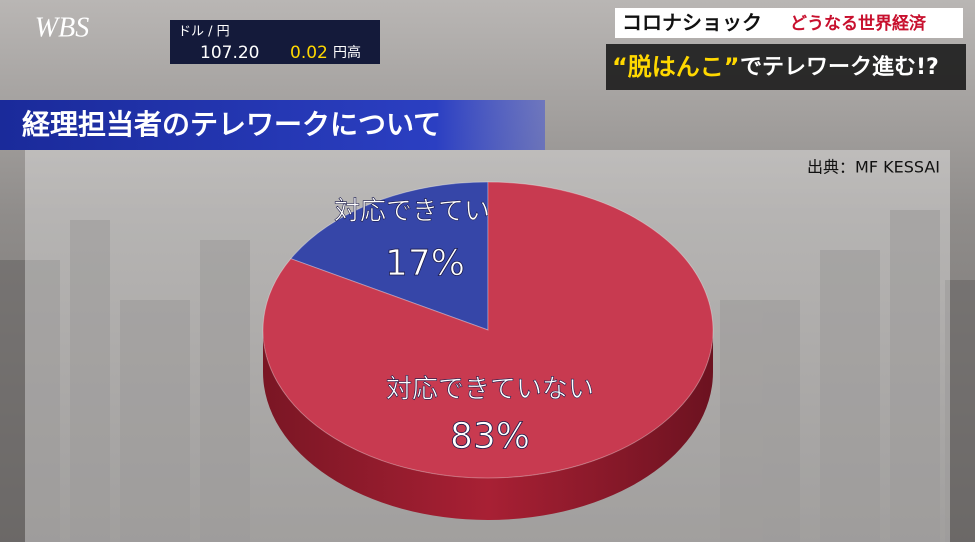  Describe the element at coordinates (676, 67) in the screenshot. I see `headline-highlight: “脱はんこ”` at that location.